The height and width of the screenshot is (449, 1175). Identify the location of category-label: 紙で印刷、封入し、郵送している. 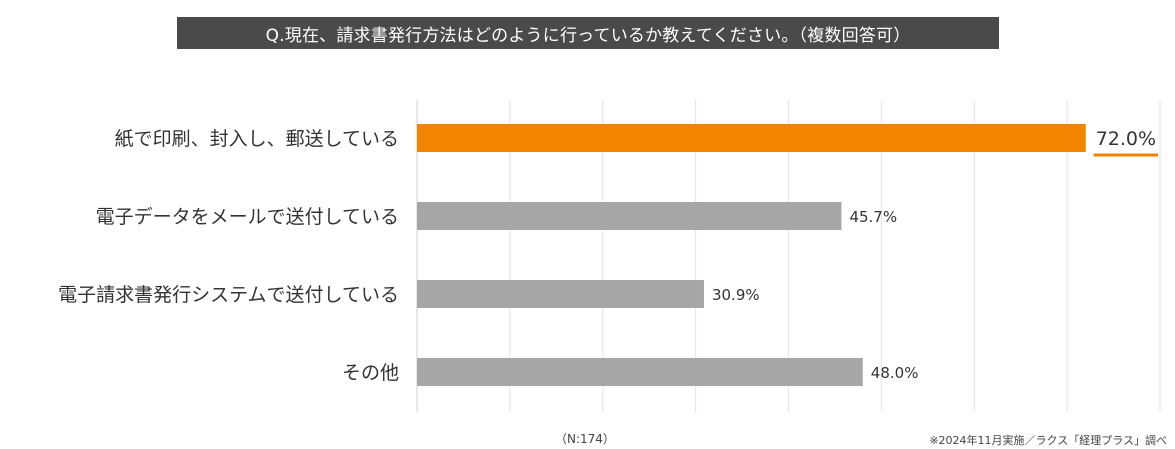
(257, 139).